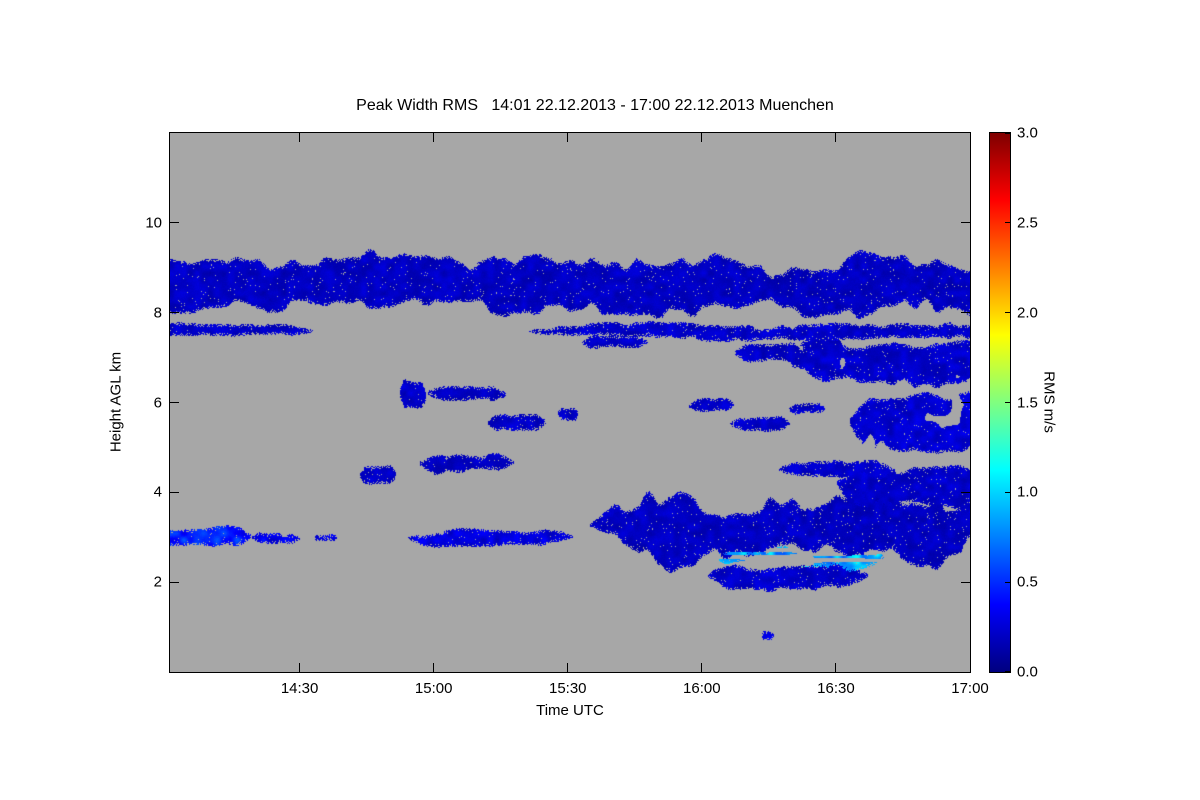  Describe the element at coordinates (157, 492) in the screenshot. I see `y-tick-label: 4` at that location.